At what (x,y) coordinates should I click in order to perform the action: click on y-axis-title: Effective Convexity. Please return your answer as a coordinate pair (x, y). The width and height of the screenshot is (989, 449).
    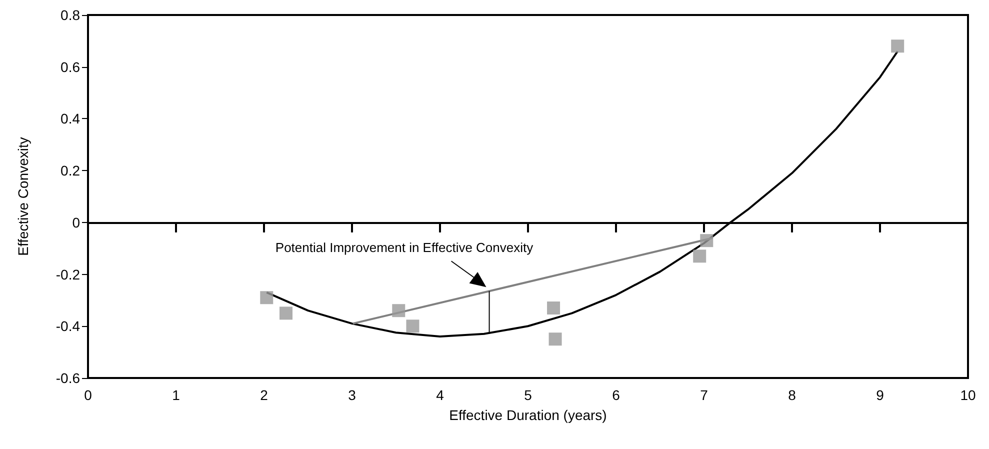
    Looking at the image, I should click on (23, 196).